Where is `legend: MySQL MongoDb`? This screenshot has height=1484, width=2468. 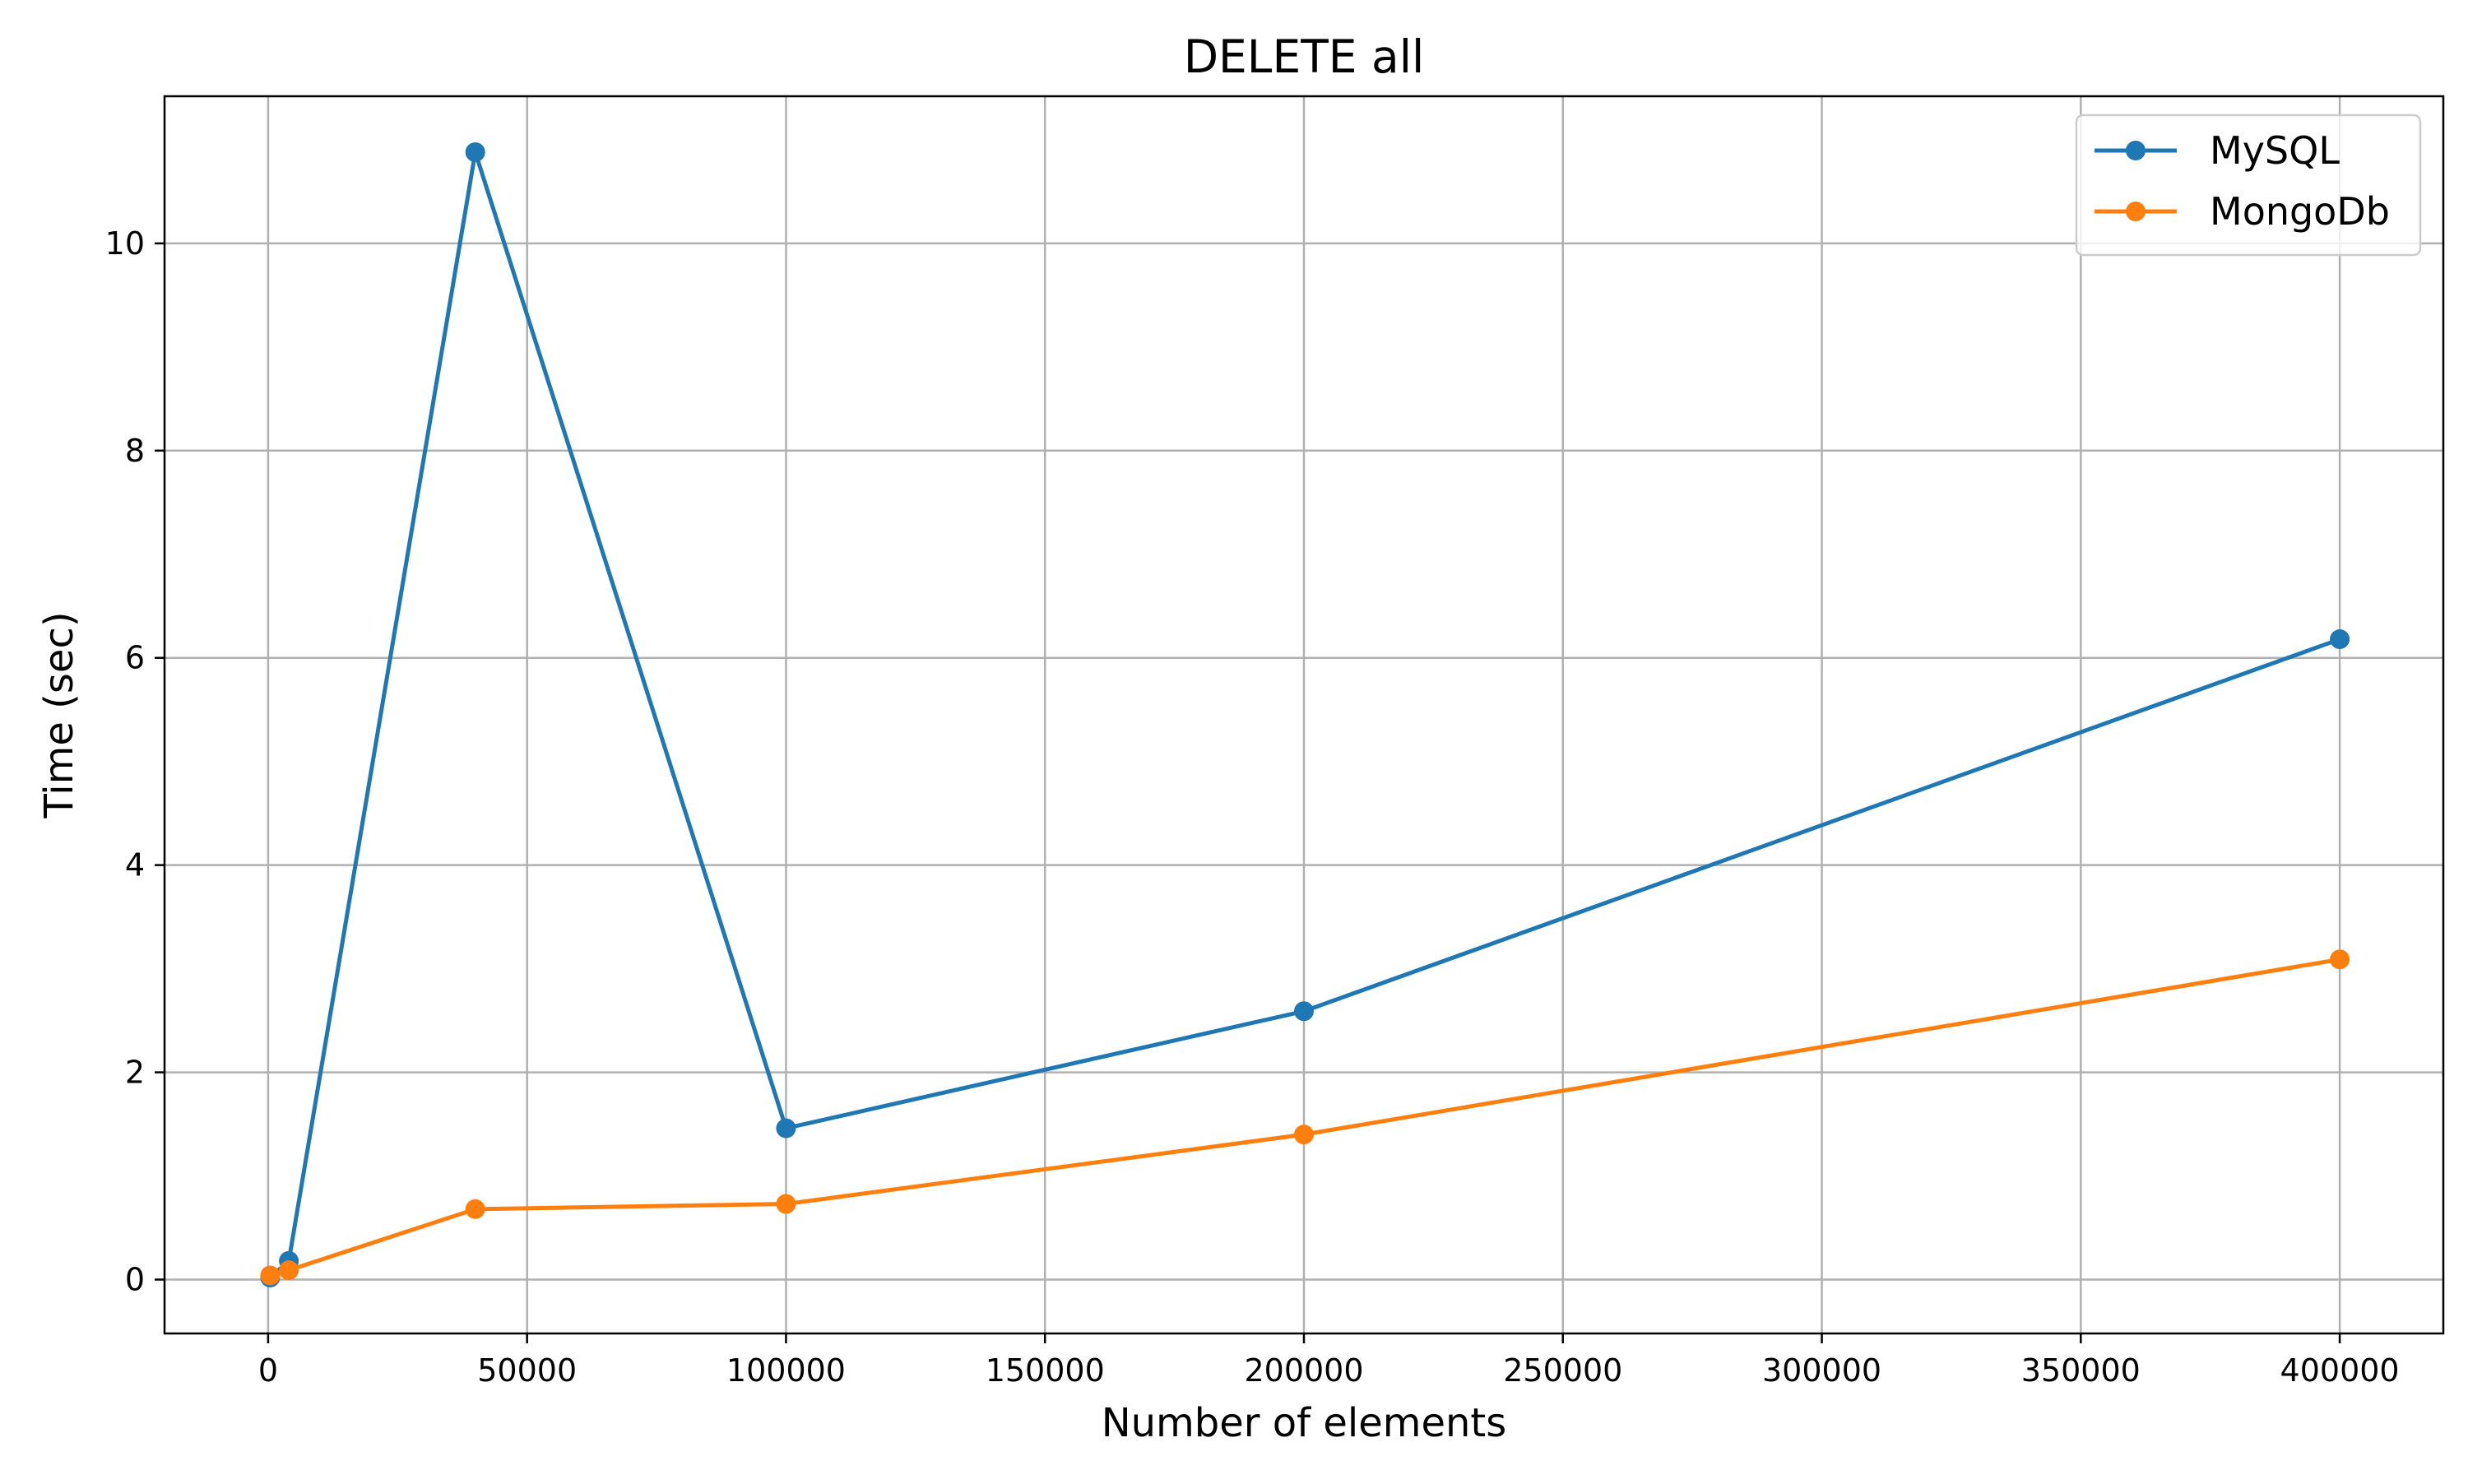 legend: MySQL MongoDb is located at coordinates (2248, 185).